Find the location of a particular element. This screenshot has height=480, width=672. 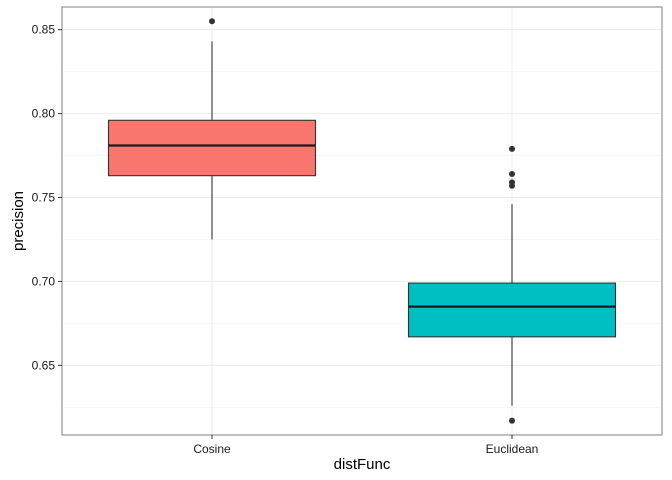

y-tick-label: 0.75 is located at coordinates (44, 198).